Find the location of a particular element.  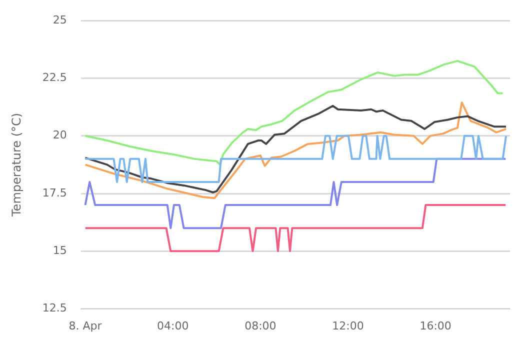

y-tick-label: 12.5 is located at coordinates (54, 308).